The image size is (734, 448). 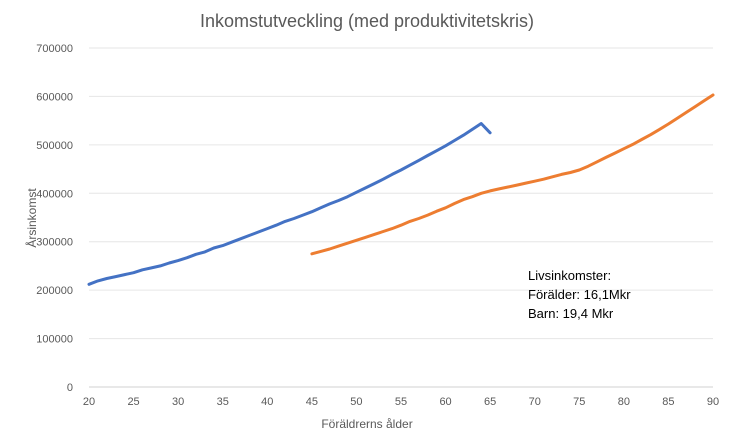 I want to click on y-tick-label: 600000, so click(x=54, y=97).